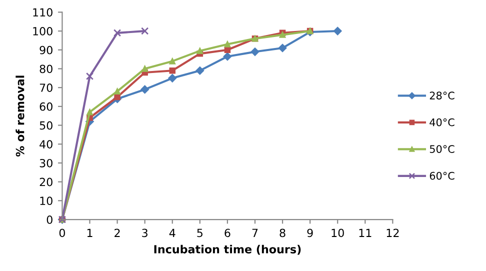 The height and width of the screenshot is (271, 486). Describe the element at coordinates (172, 232) in the screenshot. I see `x-tick-label: 4` at that location.